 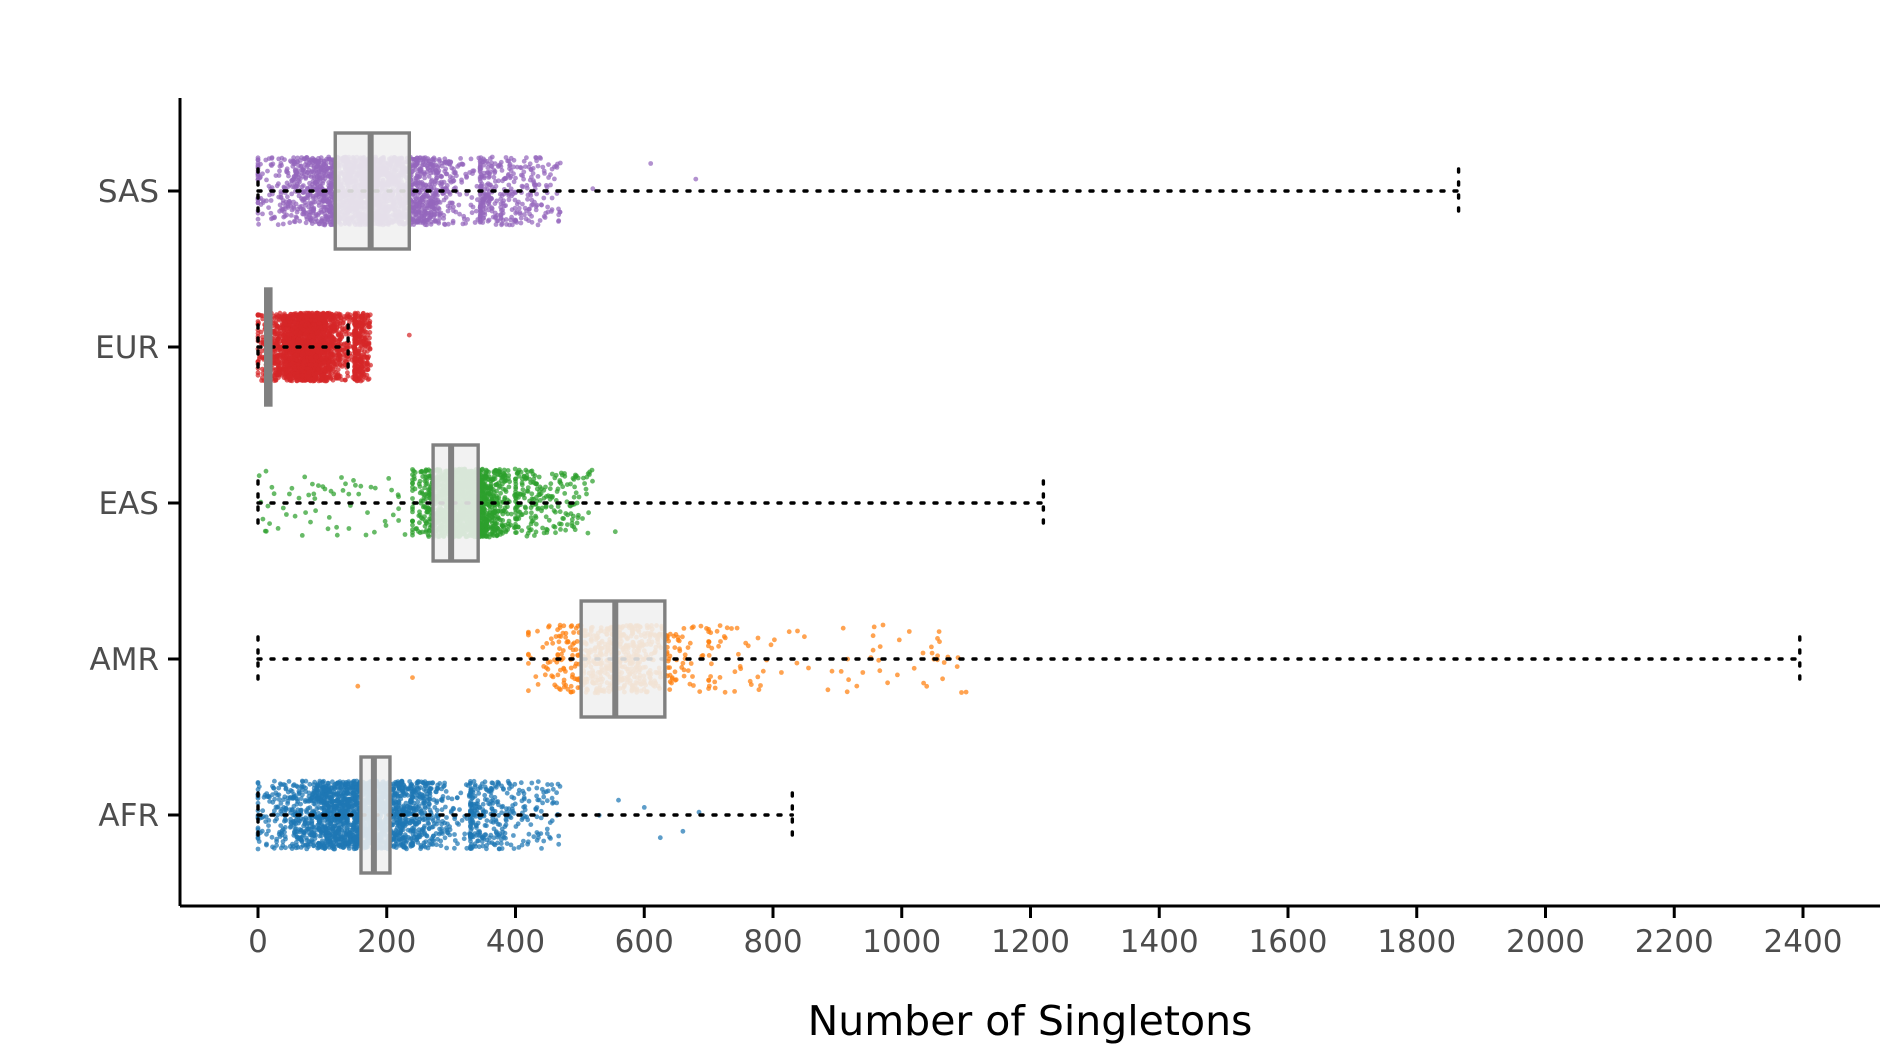 What do you see at coordinates (302, 355) in the screenshot?
I see `data-point-eur-2015` at bounding box center [302, 355].